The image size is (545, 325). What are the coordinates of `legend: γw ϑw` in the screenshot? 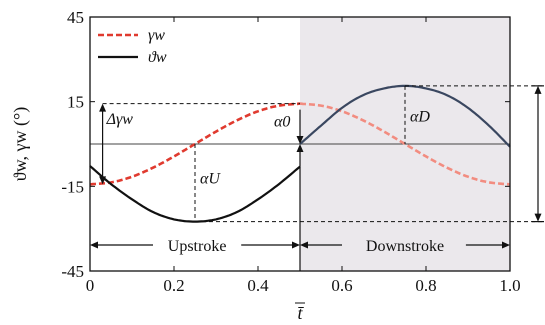 It's located at (132, 46).